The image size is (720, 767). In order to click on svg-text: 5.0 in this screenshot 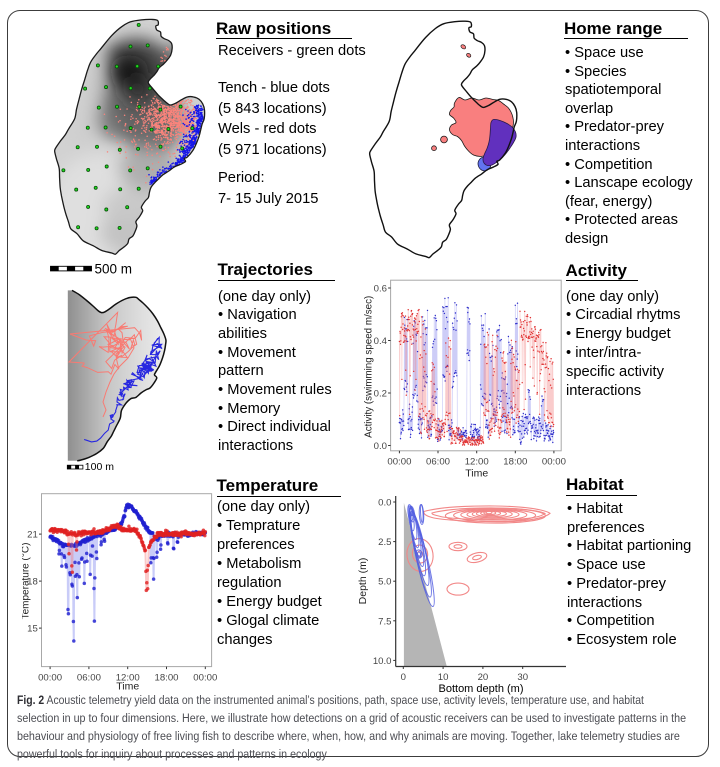, I will do `click(384, 582)`.